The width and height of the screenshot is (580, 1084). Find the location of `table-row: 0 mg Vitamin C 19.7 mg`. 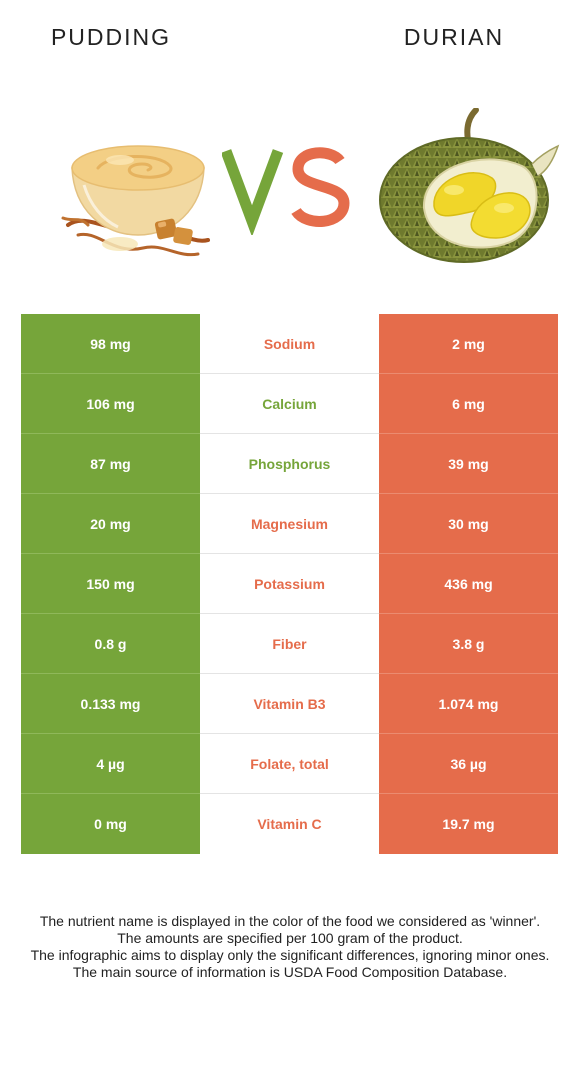

table-row: 0 mg Vitamin C 19.7 mg is located at coordinates (289, 824).